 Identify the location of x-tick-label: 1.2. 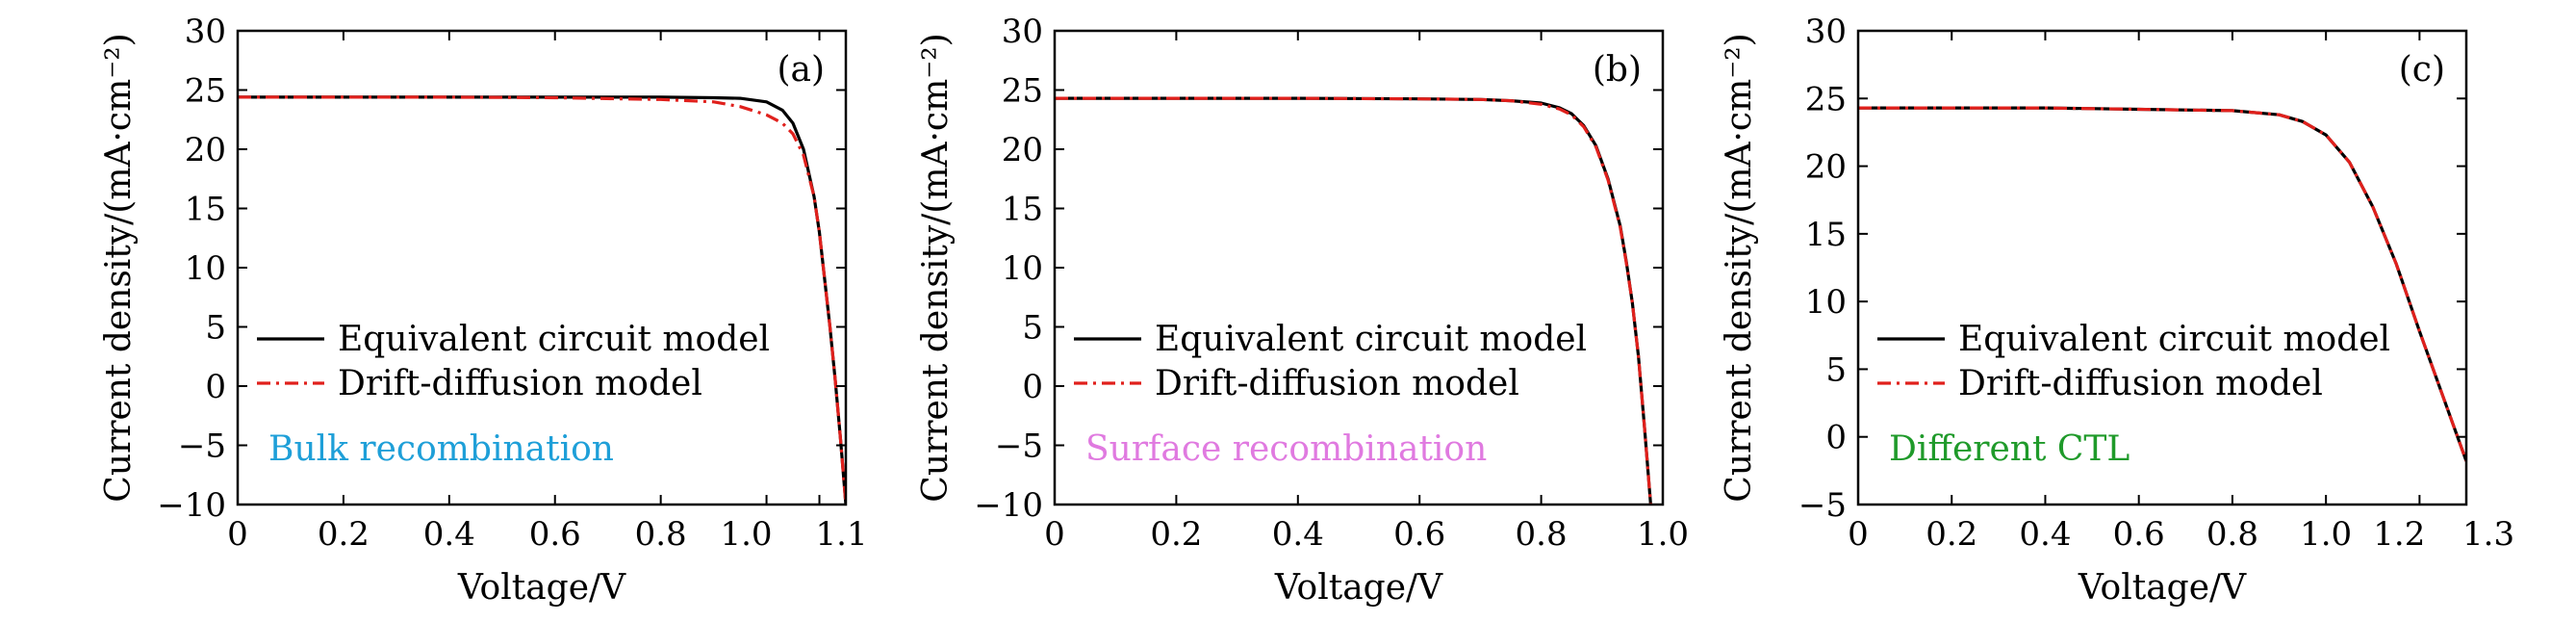
(2399, 534).